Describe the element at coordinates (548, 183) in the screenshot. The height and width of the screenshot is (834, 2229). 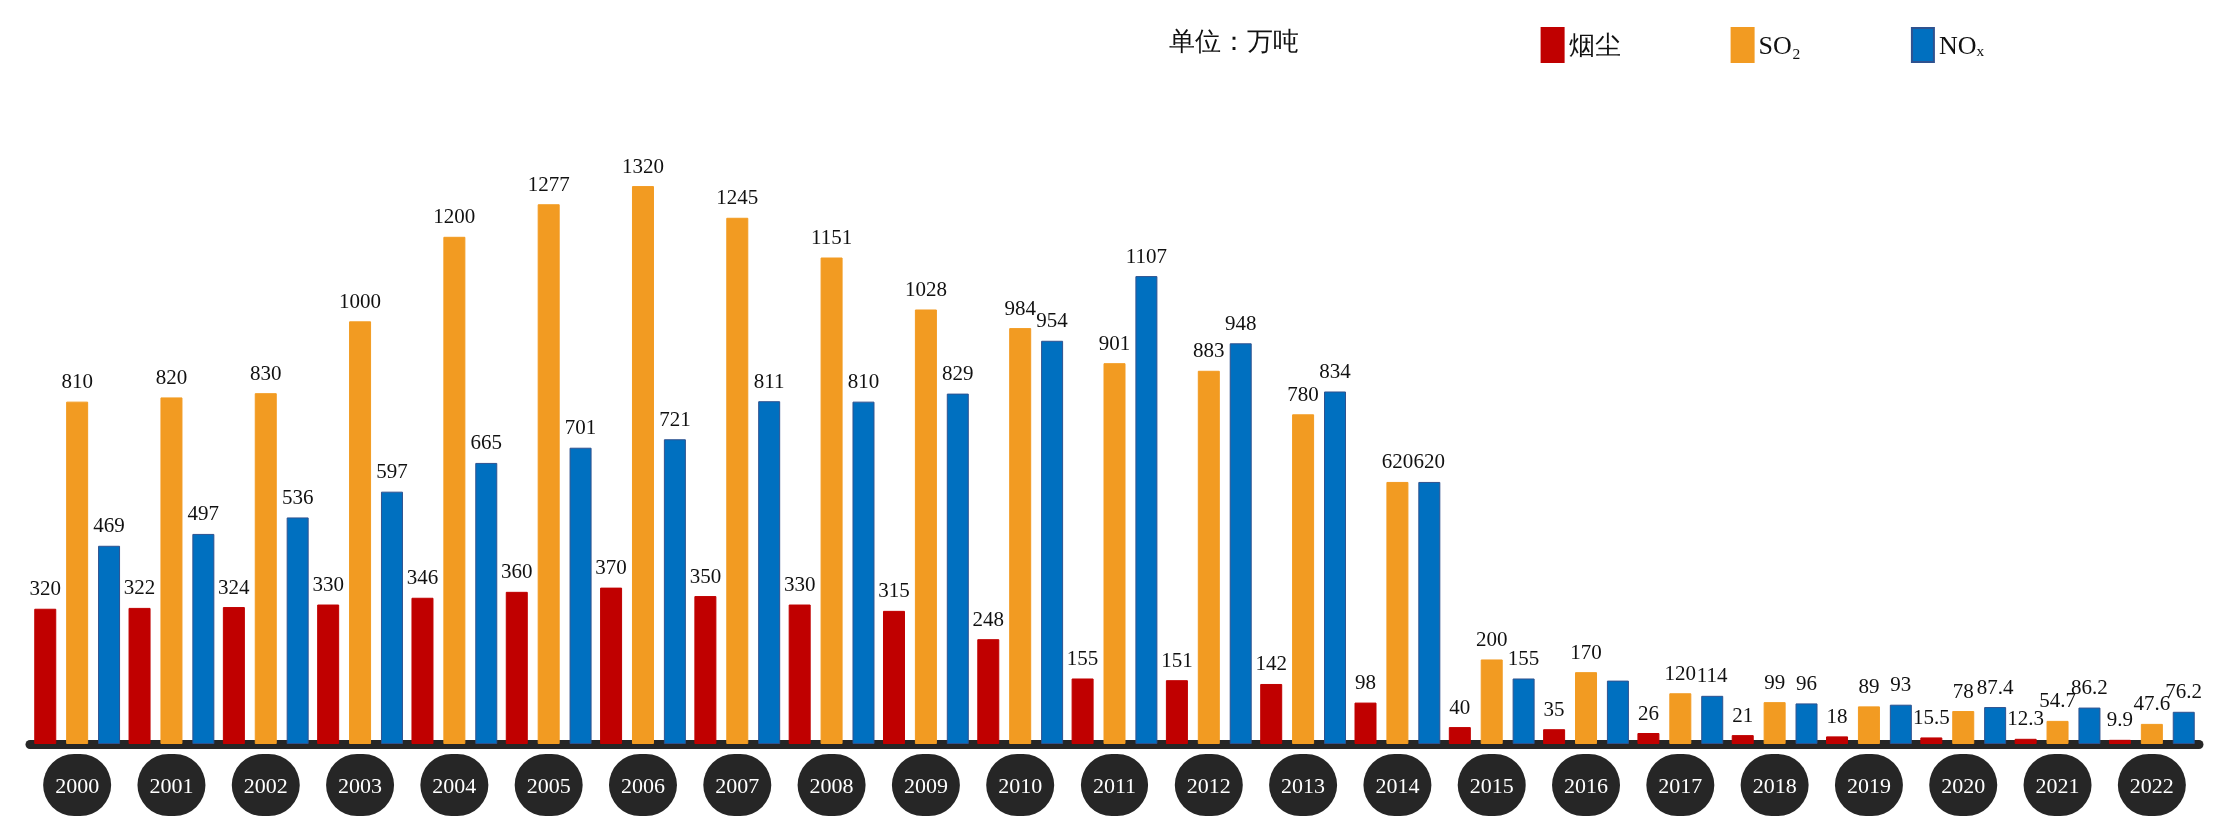
I see `data-label: 1277` at that location.